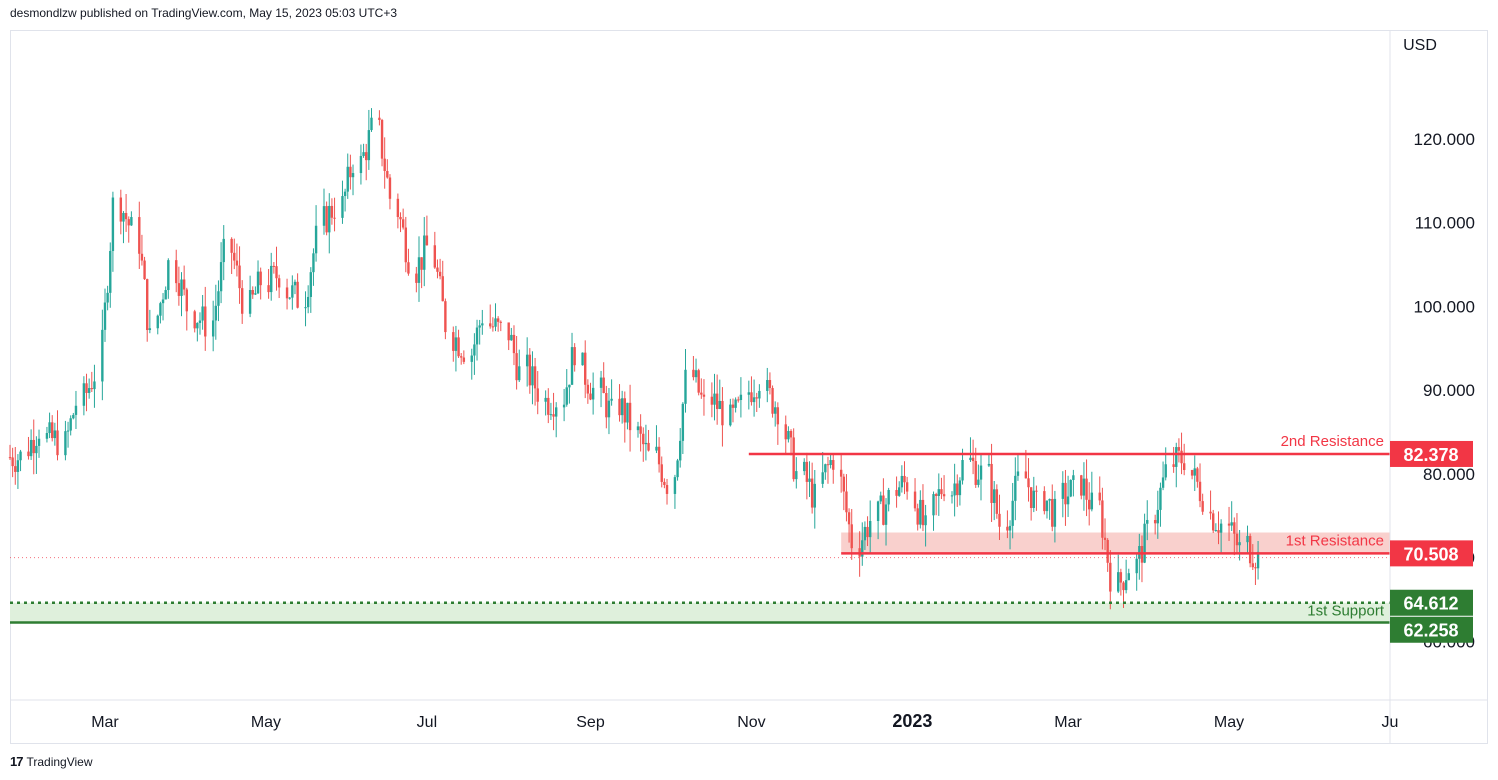  Describe the element at coordinates (51, 761) in the screenshot. I see `brand-footer: 17 TradingView` at that location.